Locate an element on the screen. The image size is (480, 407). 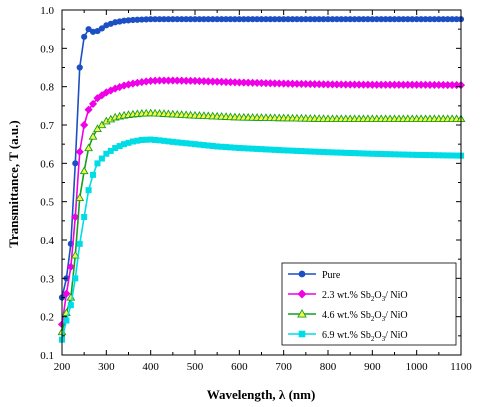
x-tick-label: 800 is located at coordinates (328, 367).